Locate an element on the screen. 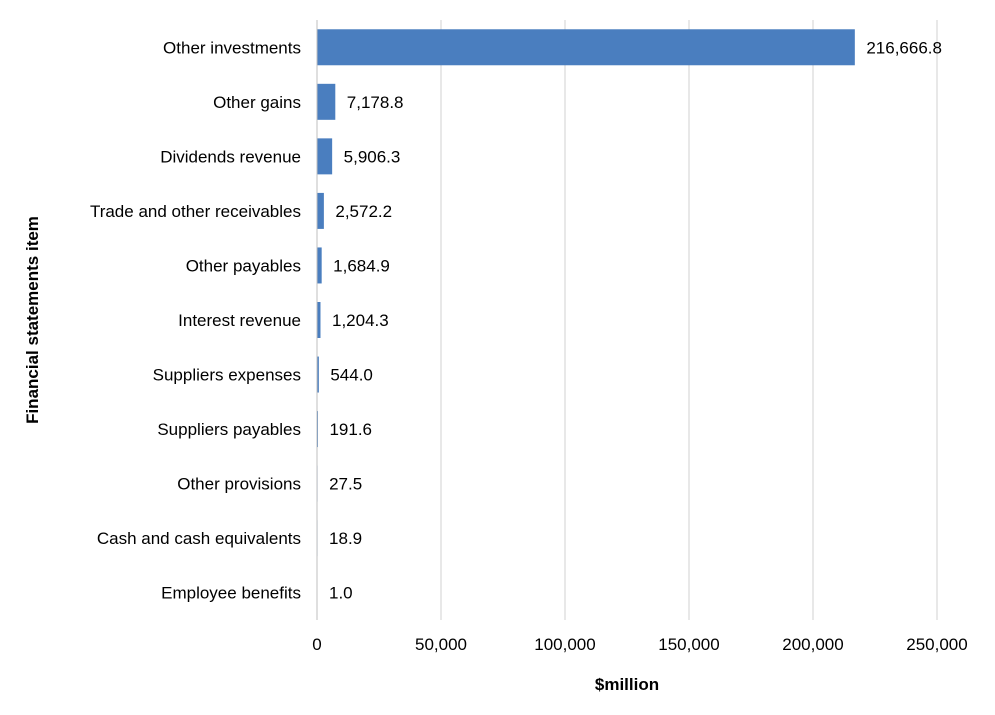 This screenshot has width=995, height=715. category-label: Cash and cash equivalents is located at coordinates (199, 538).